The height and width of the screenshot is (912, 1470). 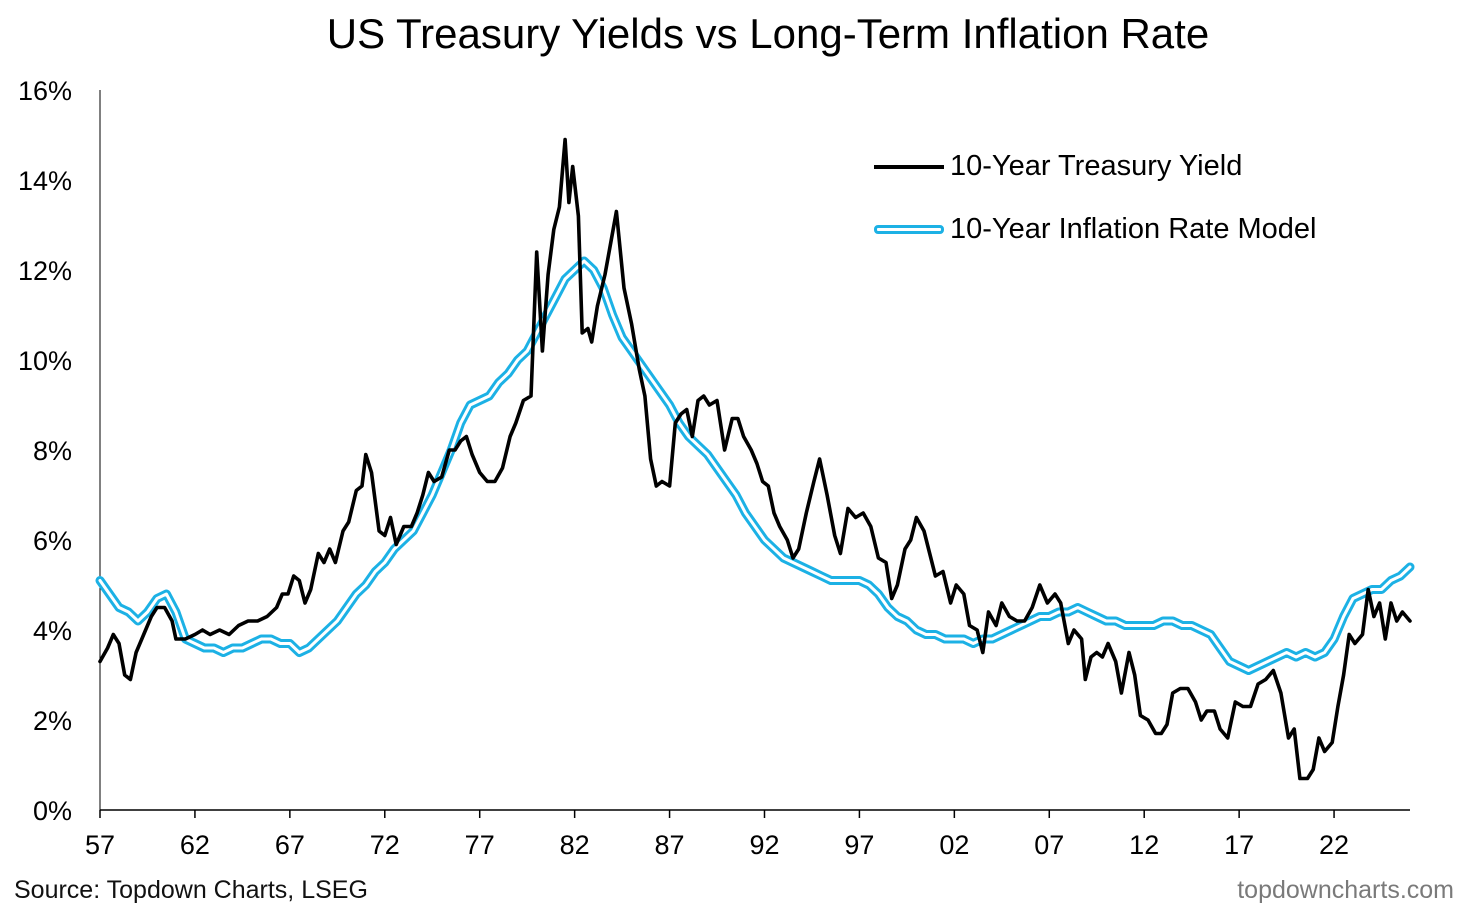 I want to click on legend-swatch-inflation, so click(x=909, y=229).